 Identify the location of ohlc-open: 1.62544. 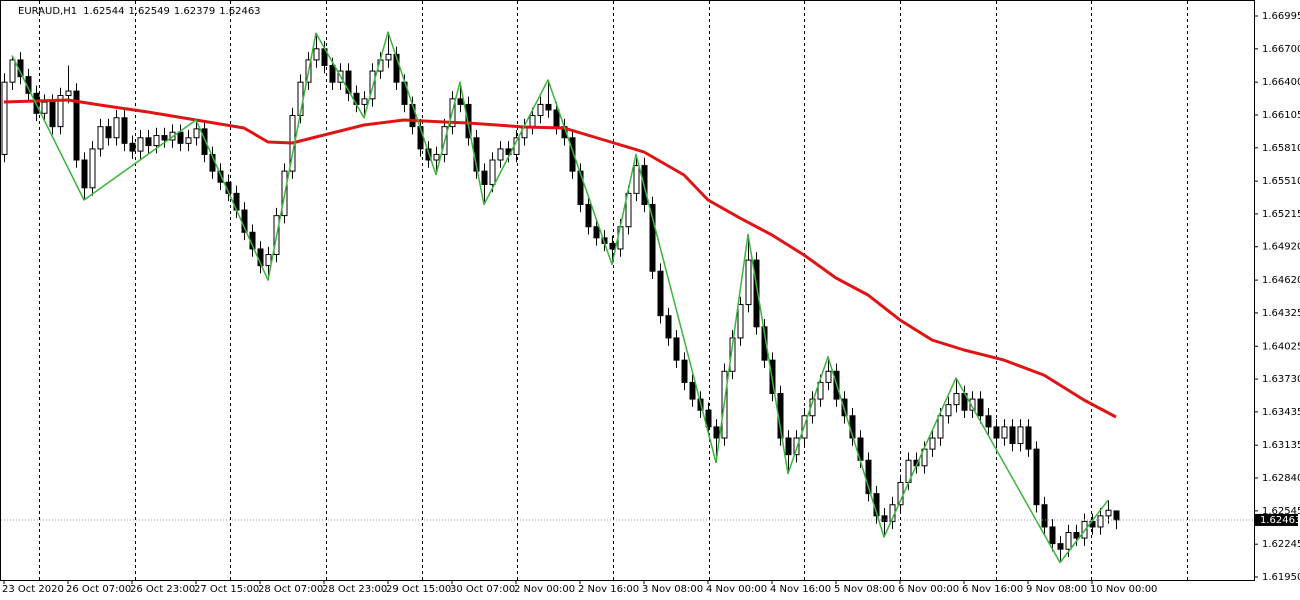
(103, 11).